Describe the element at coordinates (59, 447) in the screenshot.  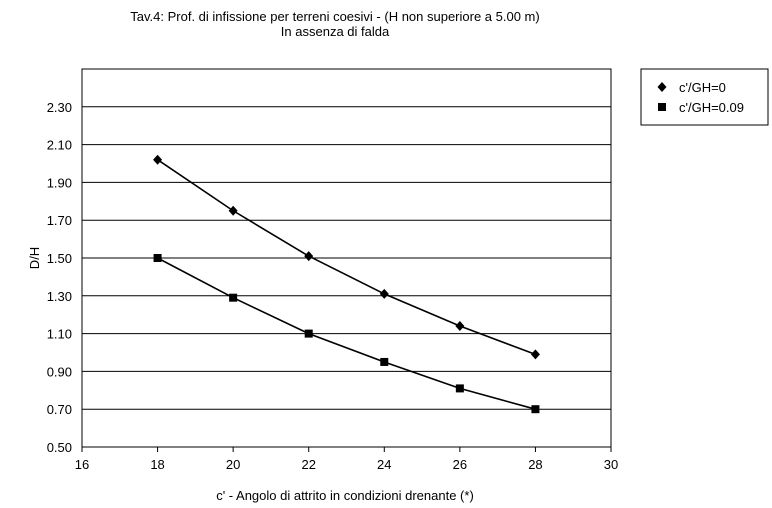
I see `y-tick-label: 0.50` at that location.